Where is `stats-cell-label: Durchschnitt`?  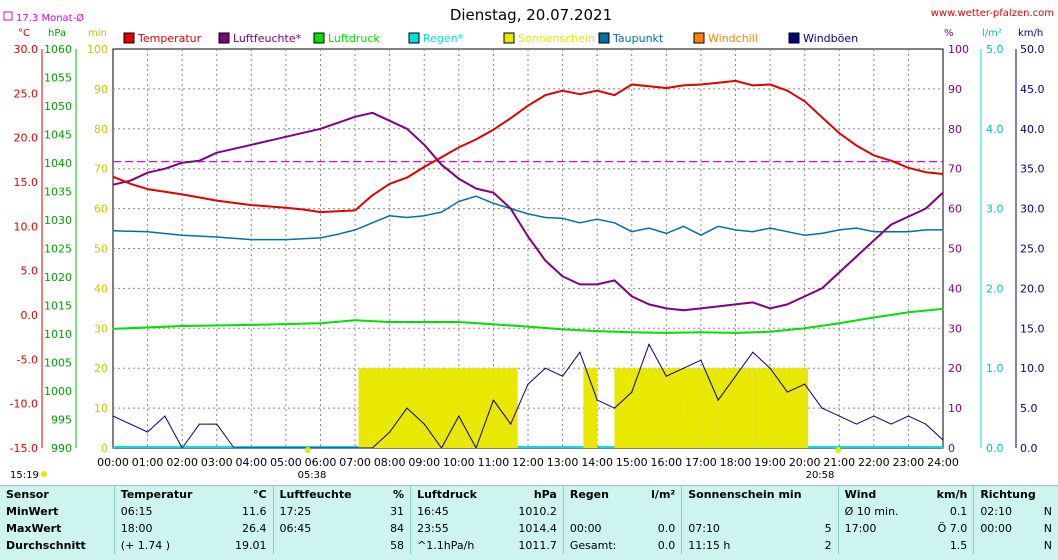 stats-cell-label: Durchschnitt is located at coordinates (46, 545).